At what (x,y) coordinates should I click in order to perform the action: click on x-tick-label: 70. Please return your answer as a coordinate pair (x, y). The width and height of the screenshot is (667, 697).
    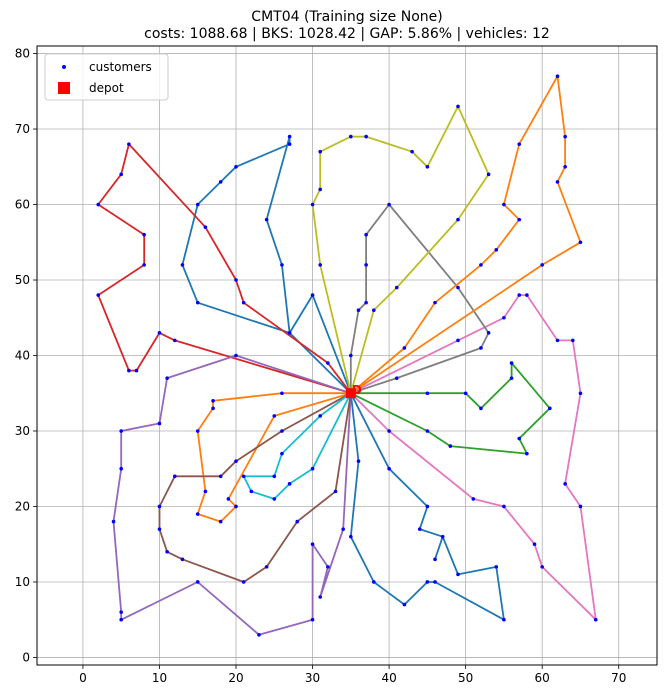
    Looking at the image, I should click on (618, 678).